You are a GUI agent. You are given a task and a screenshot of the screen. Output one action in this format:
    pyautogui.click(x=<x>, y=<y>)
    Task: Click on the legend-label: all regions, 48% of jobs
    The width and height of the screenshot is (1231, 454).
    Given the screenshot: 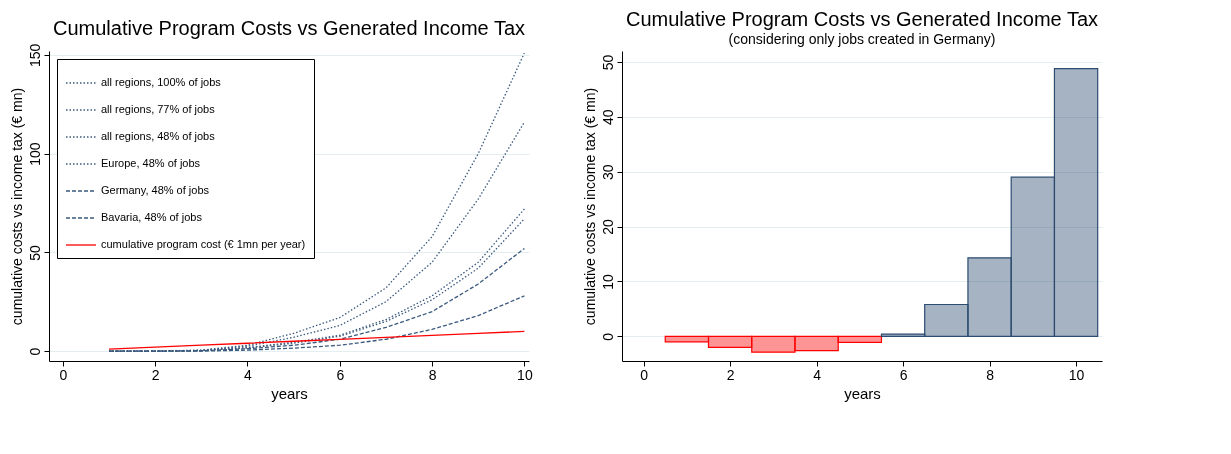 What is the action you would take?
    pyautogui.click(x=158, y=136)
    